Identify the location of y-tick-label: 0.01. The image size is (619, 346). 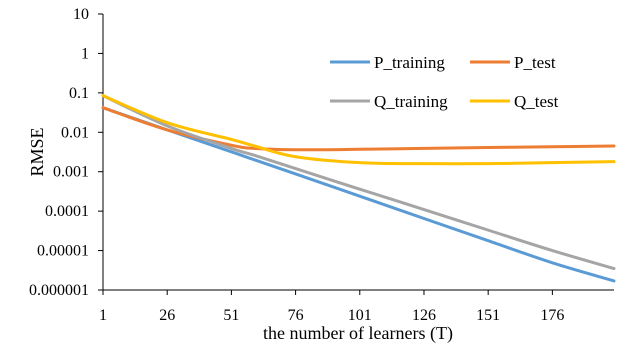
(75, 132).